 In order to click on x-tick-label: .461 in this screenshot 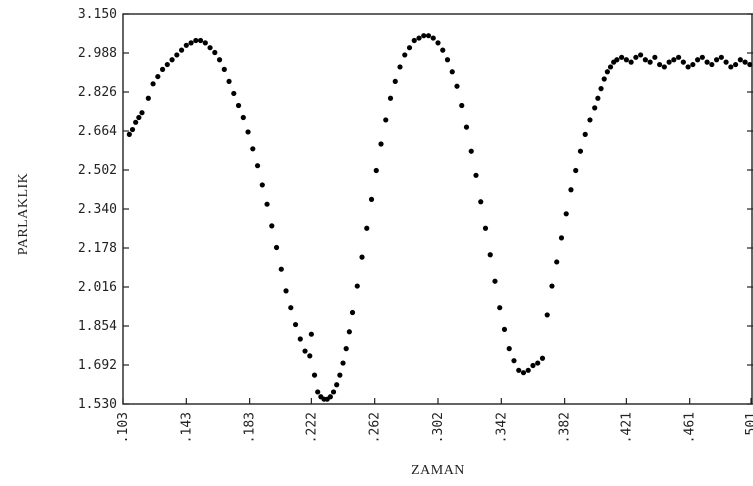, I will do `click(690, 427)`.